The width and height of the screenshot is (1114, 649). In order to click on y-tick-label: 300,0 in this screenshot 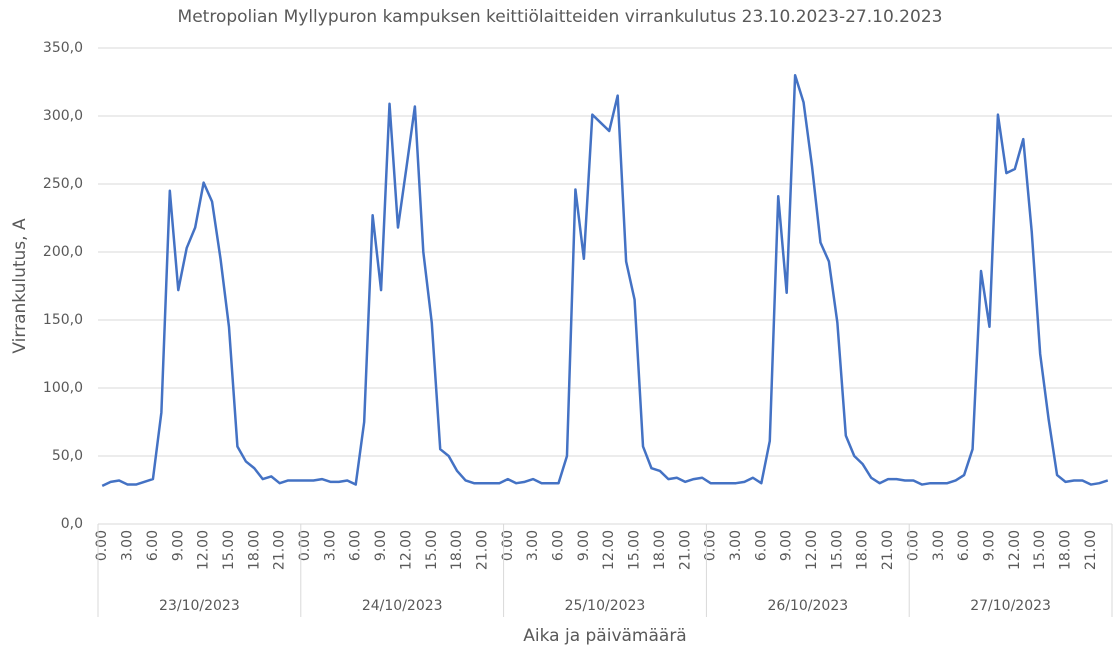, I will do `click(63, 116)`.